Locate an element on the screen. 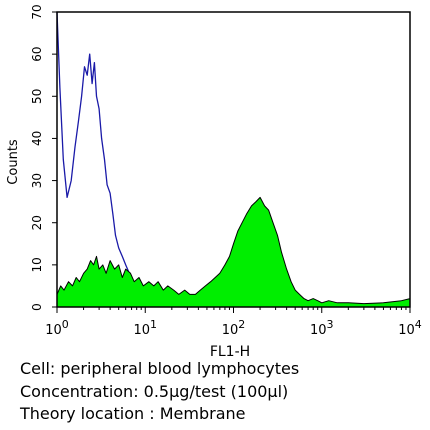 This screenshot has width=430, height=430. x-tick-label: 10¹ is located at coordinates (145, 328).